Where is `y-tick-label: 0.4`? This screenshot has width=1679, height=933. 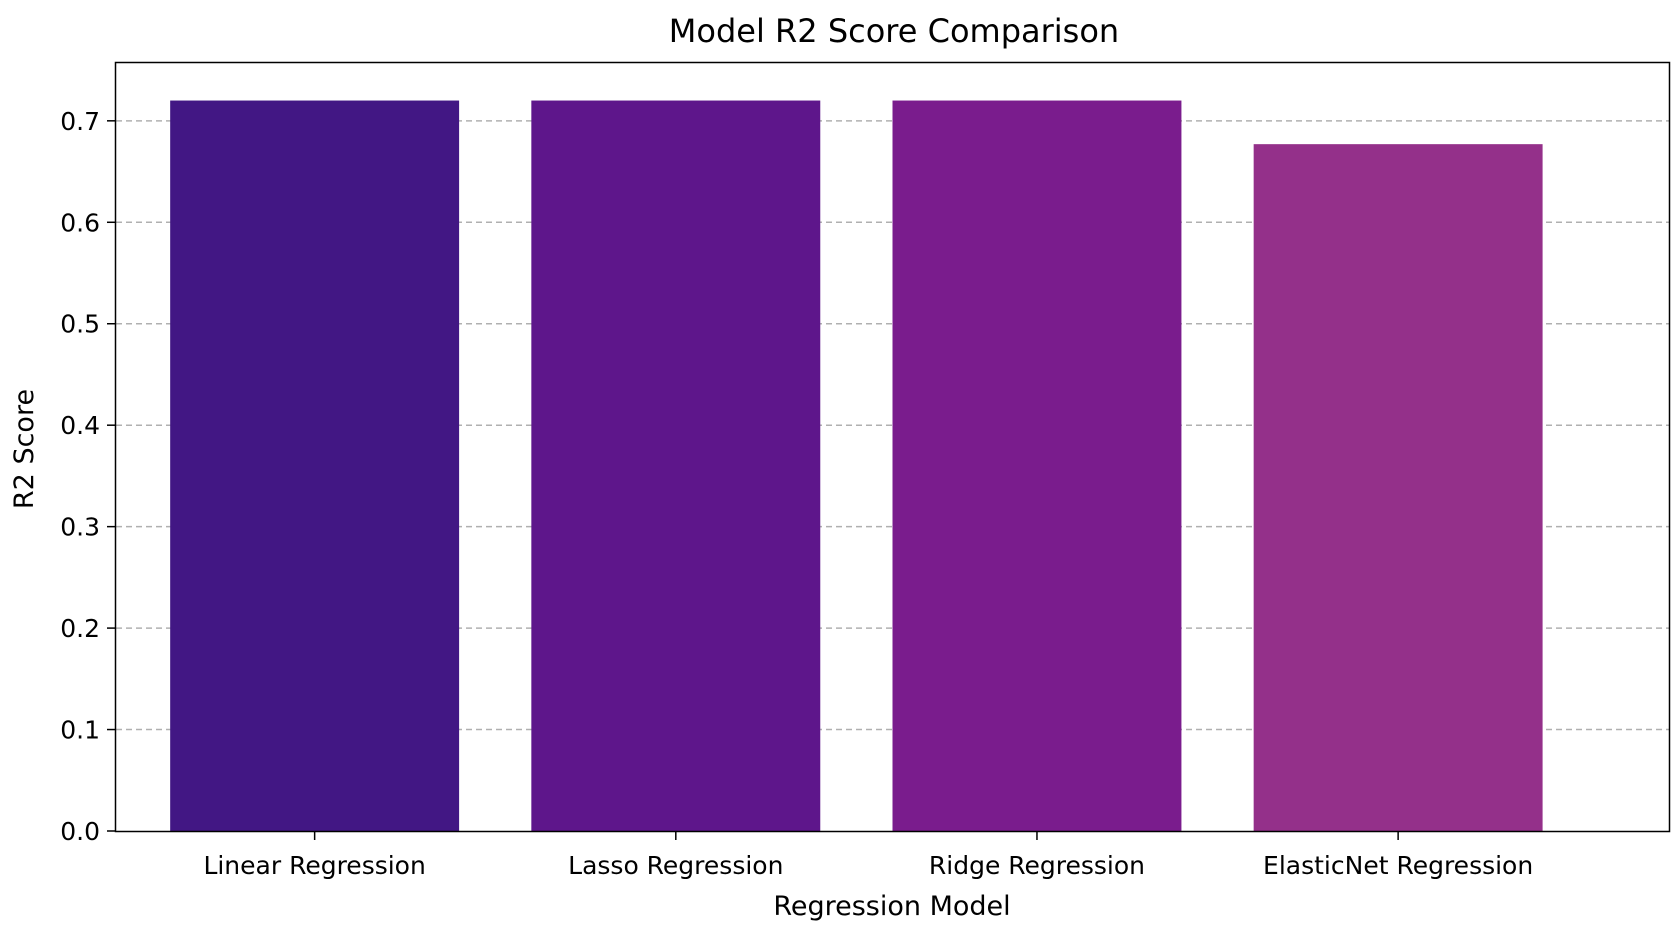 y-tick-label: 0.4 is located at coordinates (80, 425).